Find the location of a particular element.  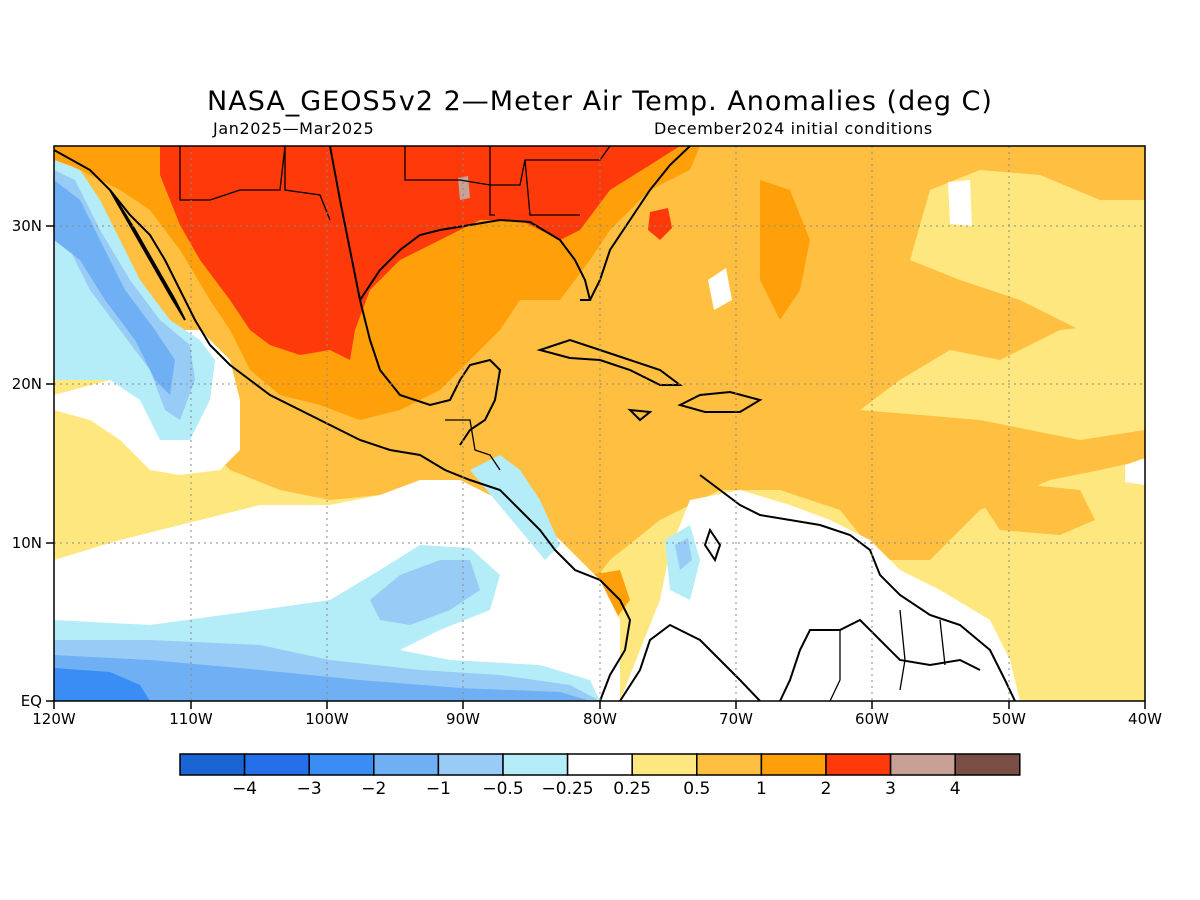

field-pale-east is located at coordinates (1092, 595).